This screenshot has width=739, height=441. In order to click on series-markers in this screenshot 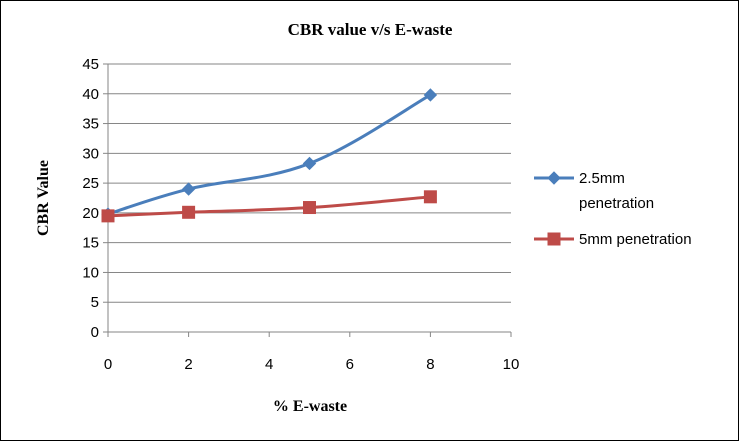, I will do `click(269, 155)`.